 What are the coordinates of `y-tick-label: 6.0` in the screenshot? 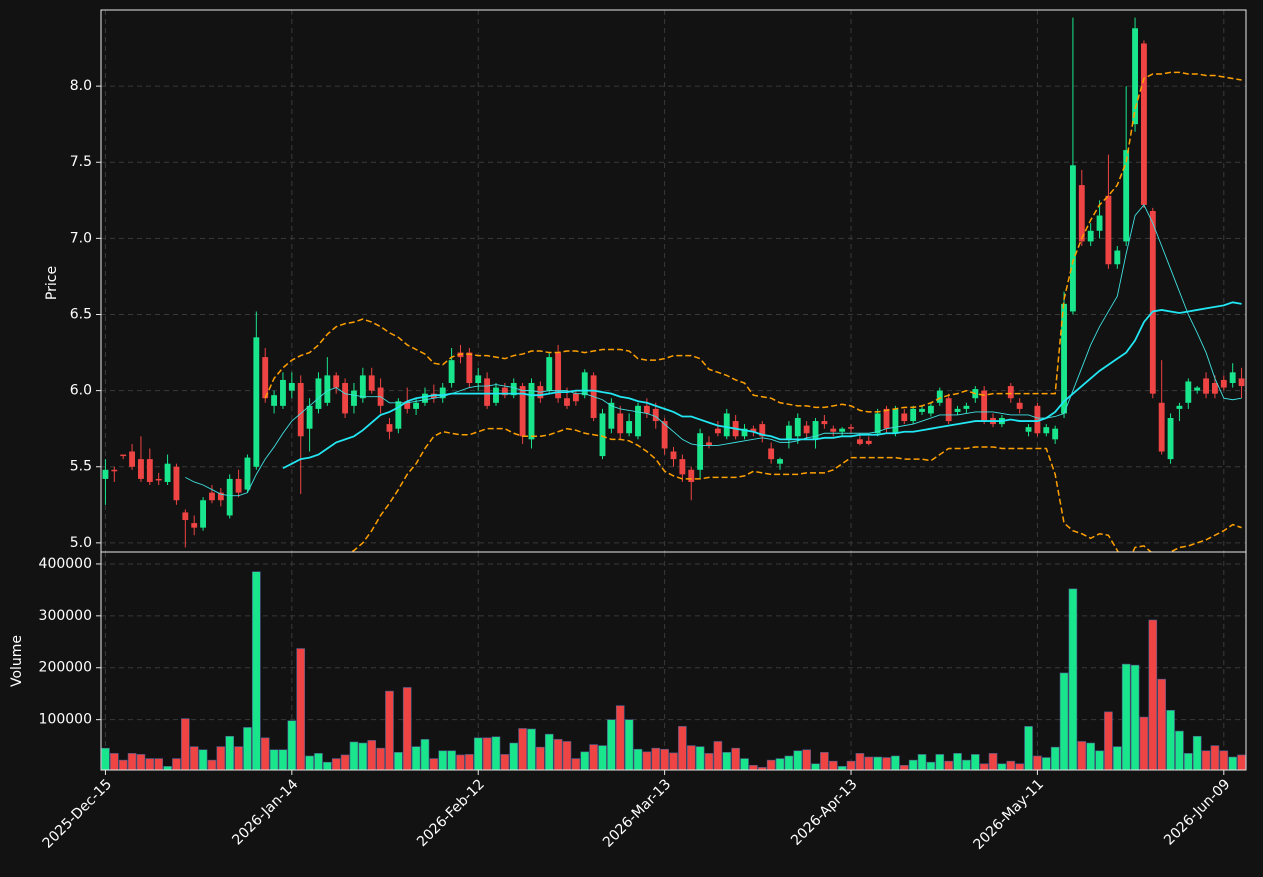 It's located at (81, 391).